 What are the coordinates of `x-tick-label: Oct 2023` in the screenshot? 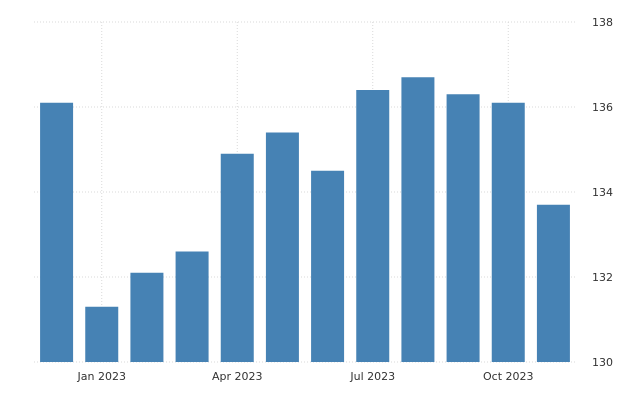 It's located at (508, 376).